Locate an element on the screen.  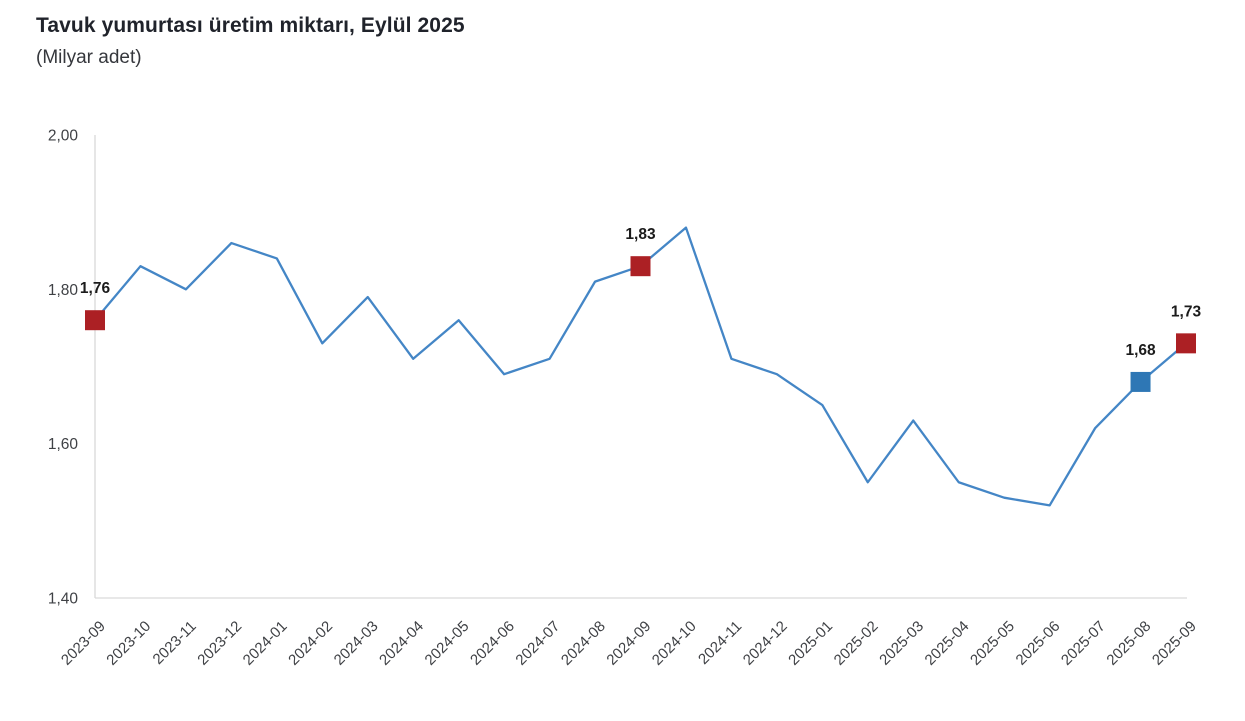
x-tick-label: 2024-05 is located at coordinates (447, 643).